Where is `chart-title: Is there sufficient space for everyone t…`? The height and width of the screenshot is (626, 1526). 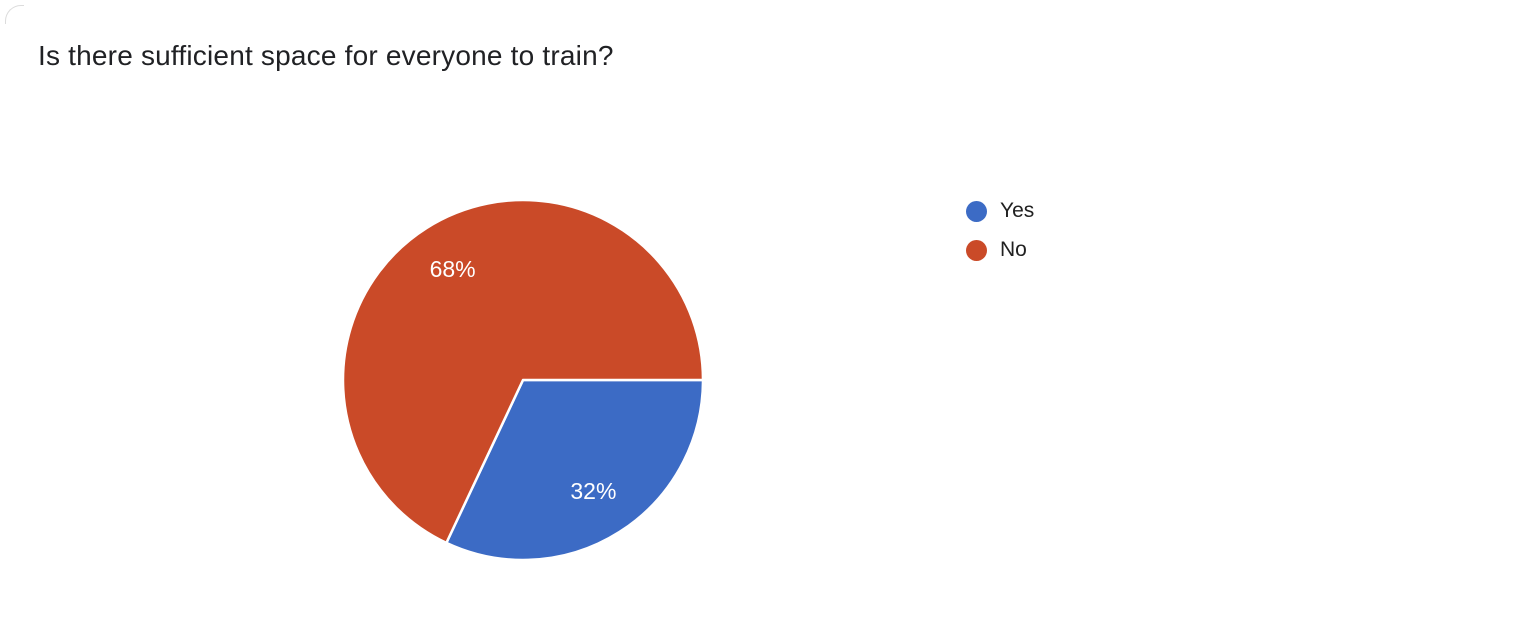 chart-title: Is there sufficient space for everyone t… is located at coordinates (326, 55).